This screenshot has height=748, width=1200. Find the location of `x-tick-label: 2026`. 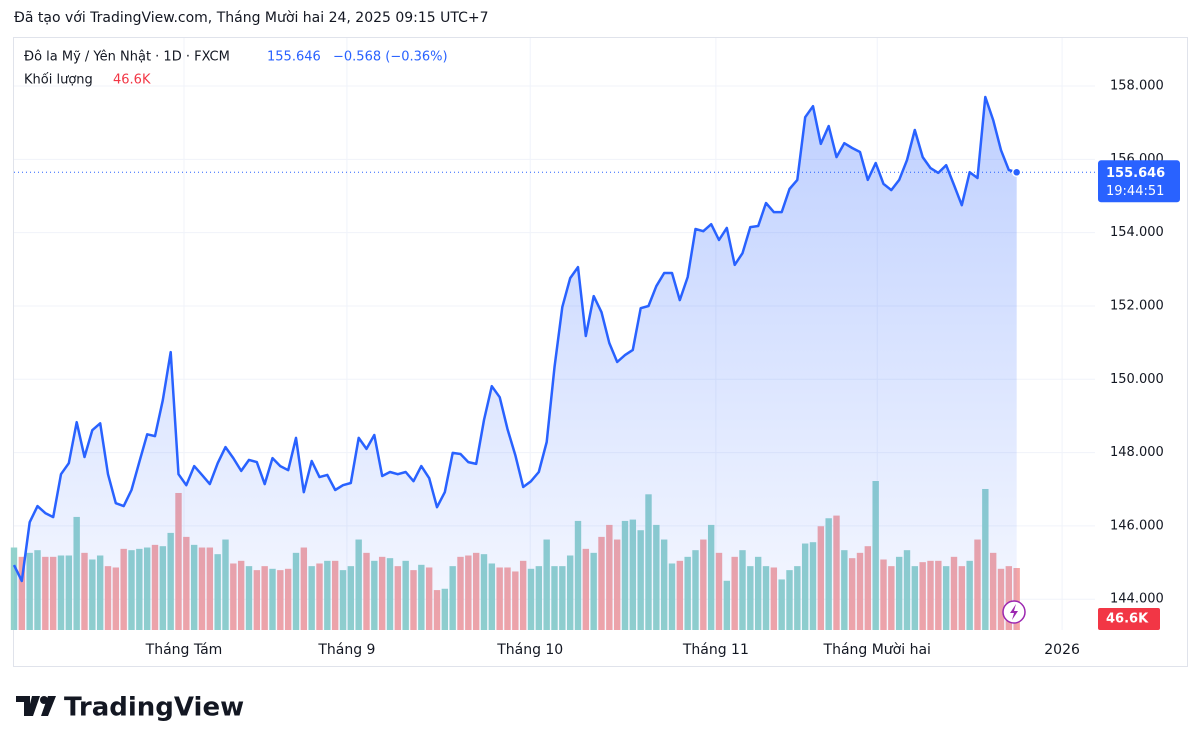

x-tick-label: 2026 is located at coordinates (1062, 650).